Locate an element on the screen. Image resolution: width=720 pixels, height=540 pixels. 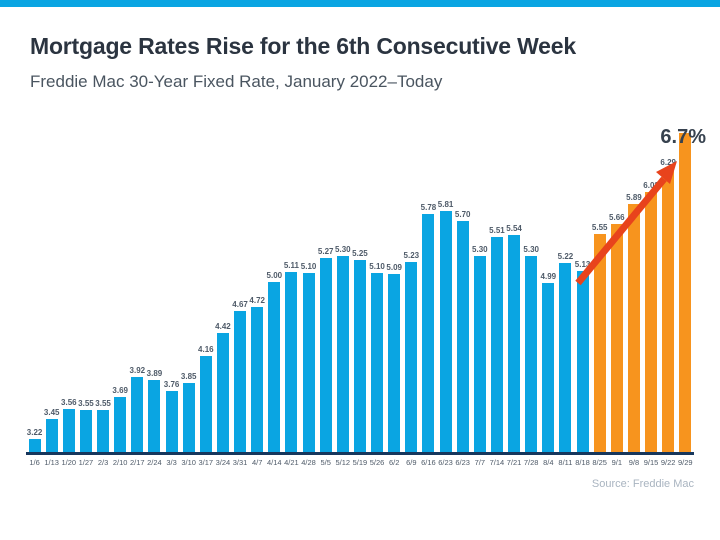
x-axis-tick-label: 4/7 is located at coordinates (257, 462).